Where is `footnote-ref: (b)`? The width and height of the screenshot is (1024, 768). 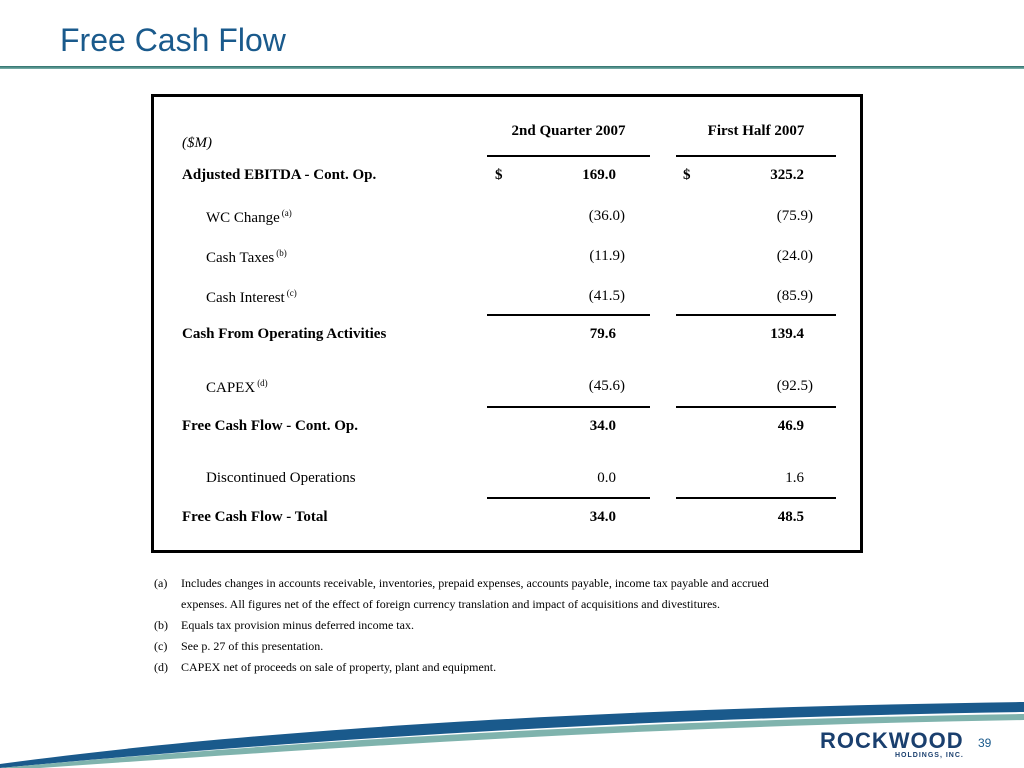 footnote-ref: (b) is located at coordinates (281, 253).